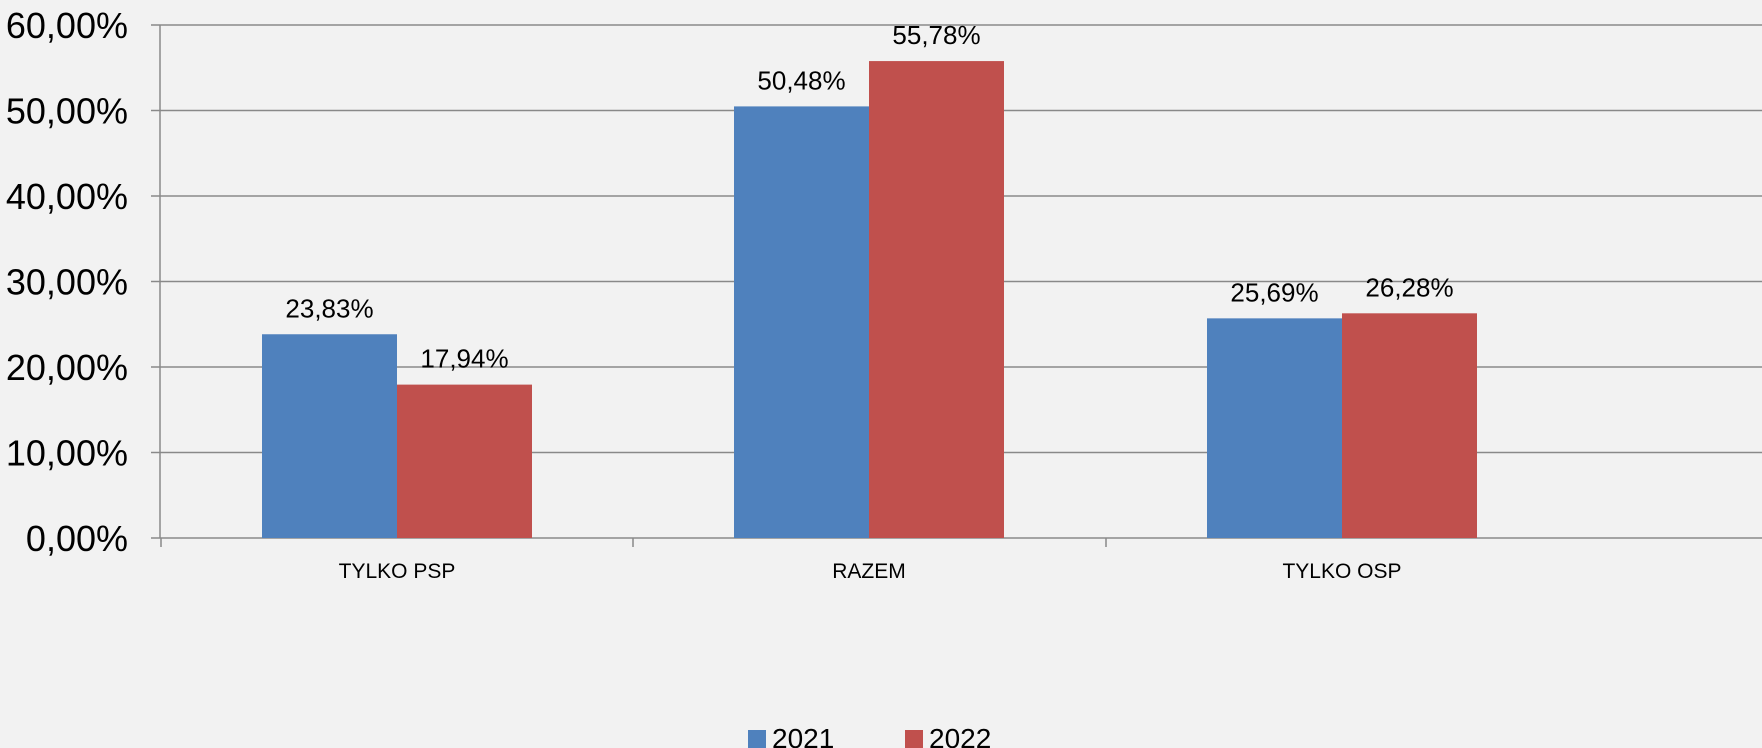 This screenshot has height=748, width=1762. Describe the element at coordinates (801, 80) in the screenshot. I see `data-label: 50,48%` at that location.